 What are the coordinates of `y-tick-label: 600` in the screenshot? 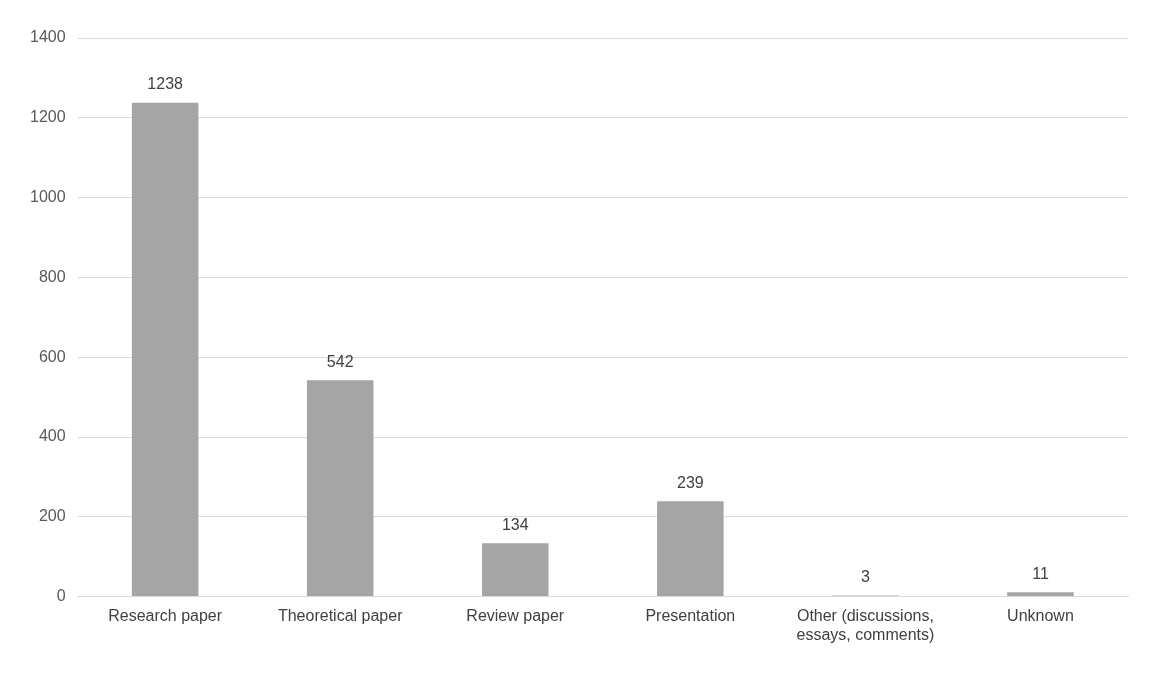 It's located at (52, 356).